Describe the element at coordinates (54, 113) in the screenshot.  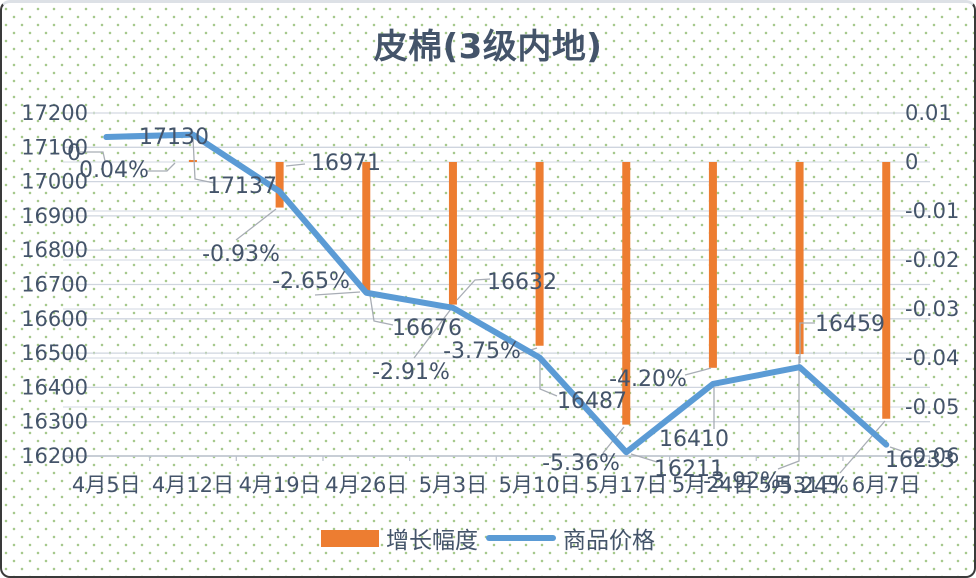
I see `left-axis-tick-label: 17200` at that location.